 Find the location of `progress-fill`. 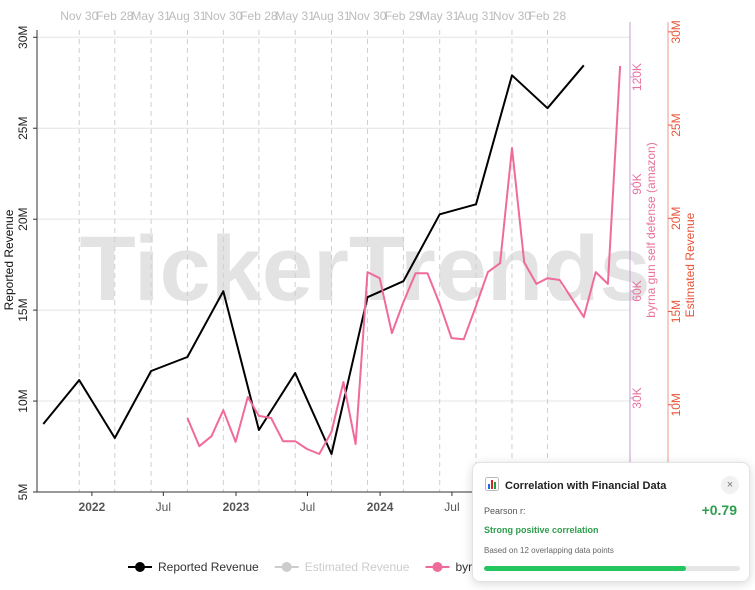

progress-fill is located at coordinates (585, 568).